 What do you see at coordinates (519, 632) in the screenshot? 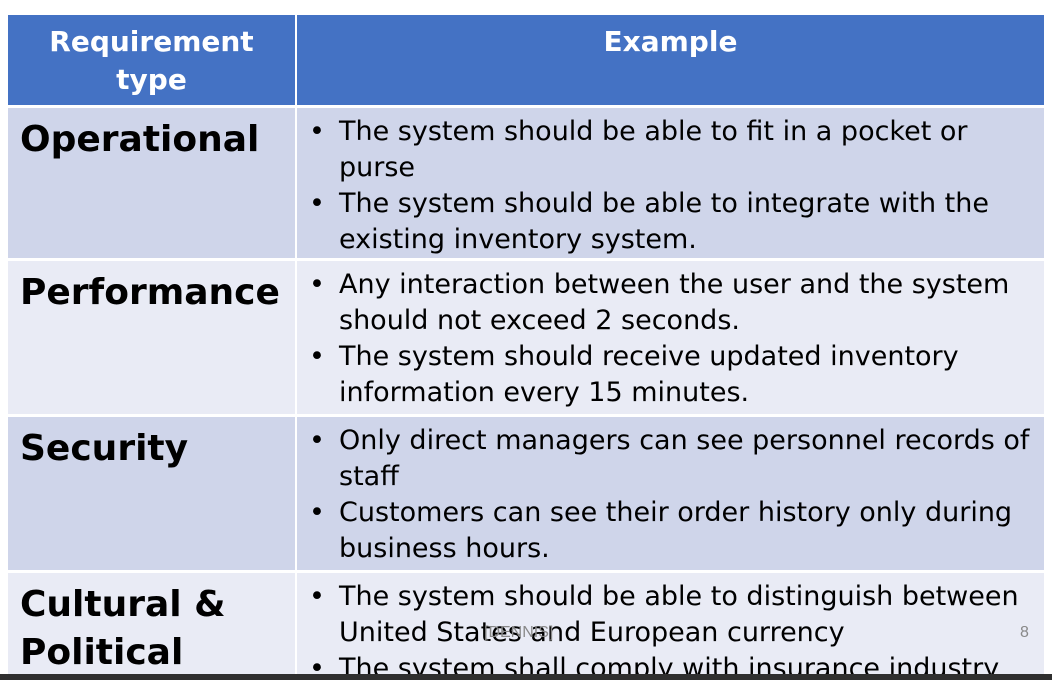
I see `footer-label: [DENNIS]` at bounding box center [519, 632].